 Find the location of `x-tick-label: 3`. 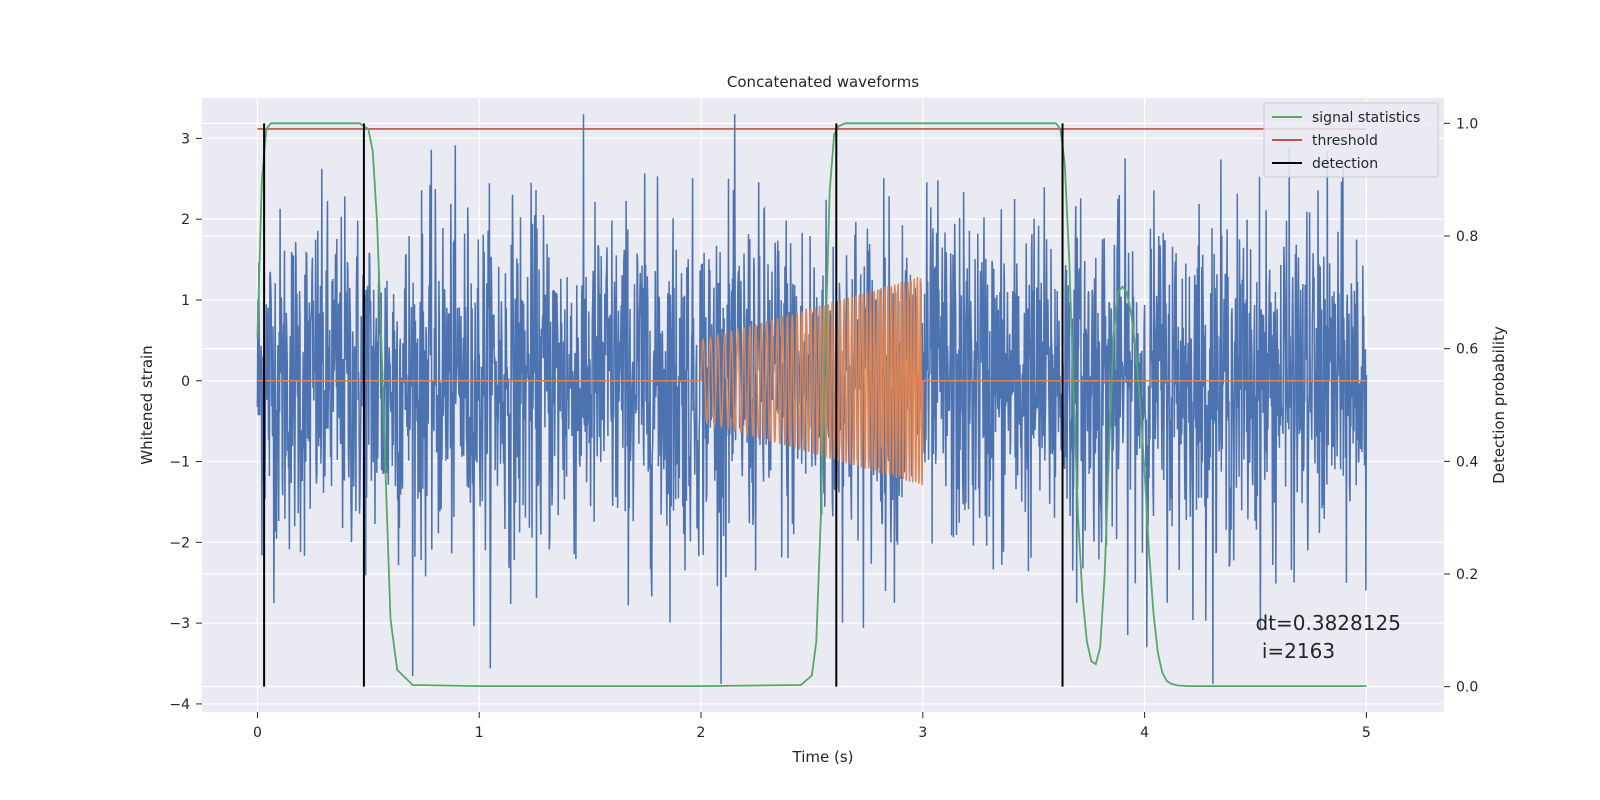

x-tick-label: 3 is located at coordinates (922, 733).